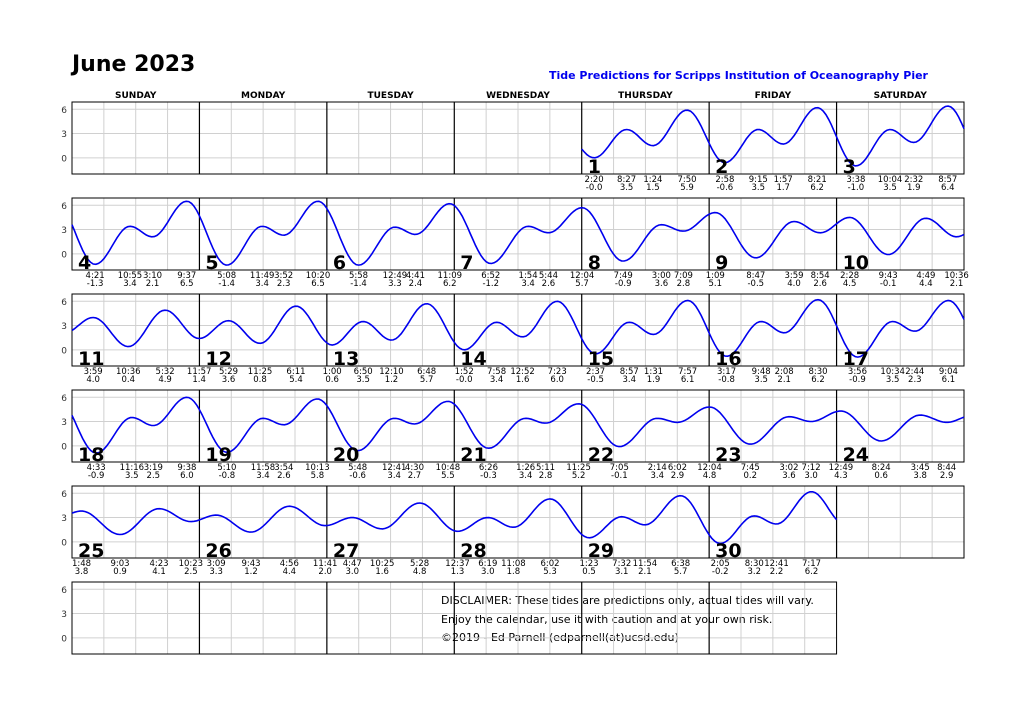 Image resolution: width=1024 pixels, height=720 pixels. Describe the element at coordinates (363, 372) in the screenshot. I see `tide-time-label: 6:50` at that location.